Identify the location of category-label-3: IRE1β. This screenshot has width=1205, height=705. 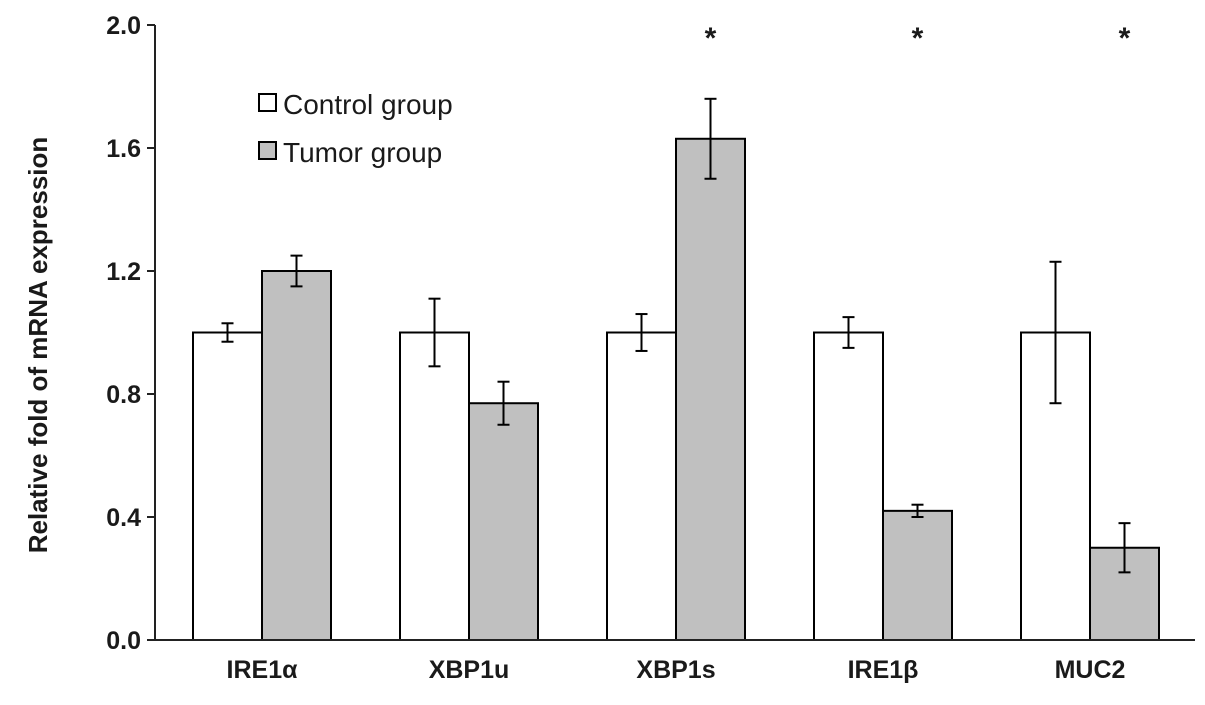
(883, 670).